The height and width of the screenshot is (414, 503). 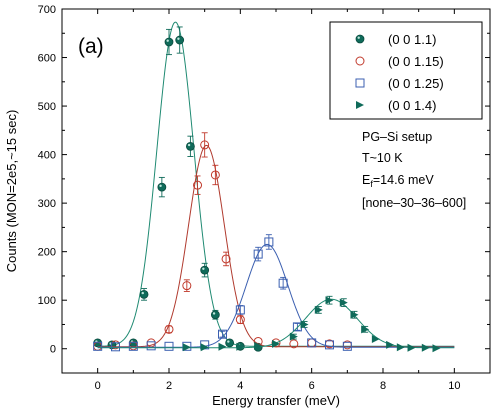 What do you see at coordinates (371, 184) in the screenshot?
I see `annotation-ef-subscript: f` at bounding box center [371, 184].